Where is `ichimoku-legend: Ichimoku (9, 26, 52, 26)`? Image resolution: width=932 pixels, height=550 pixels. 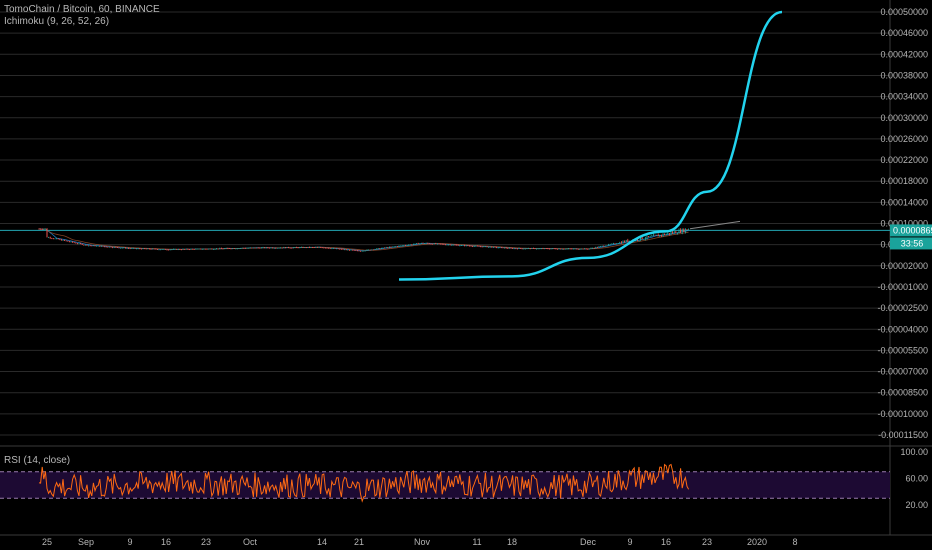 ichimoku-legend: Ichimoku (9, 26, 52, 26) is located at coordinates (57, 21).